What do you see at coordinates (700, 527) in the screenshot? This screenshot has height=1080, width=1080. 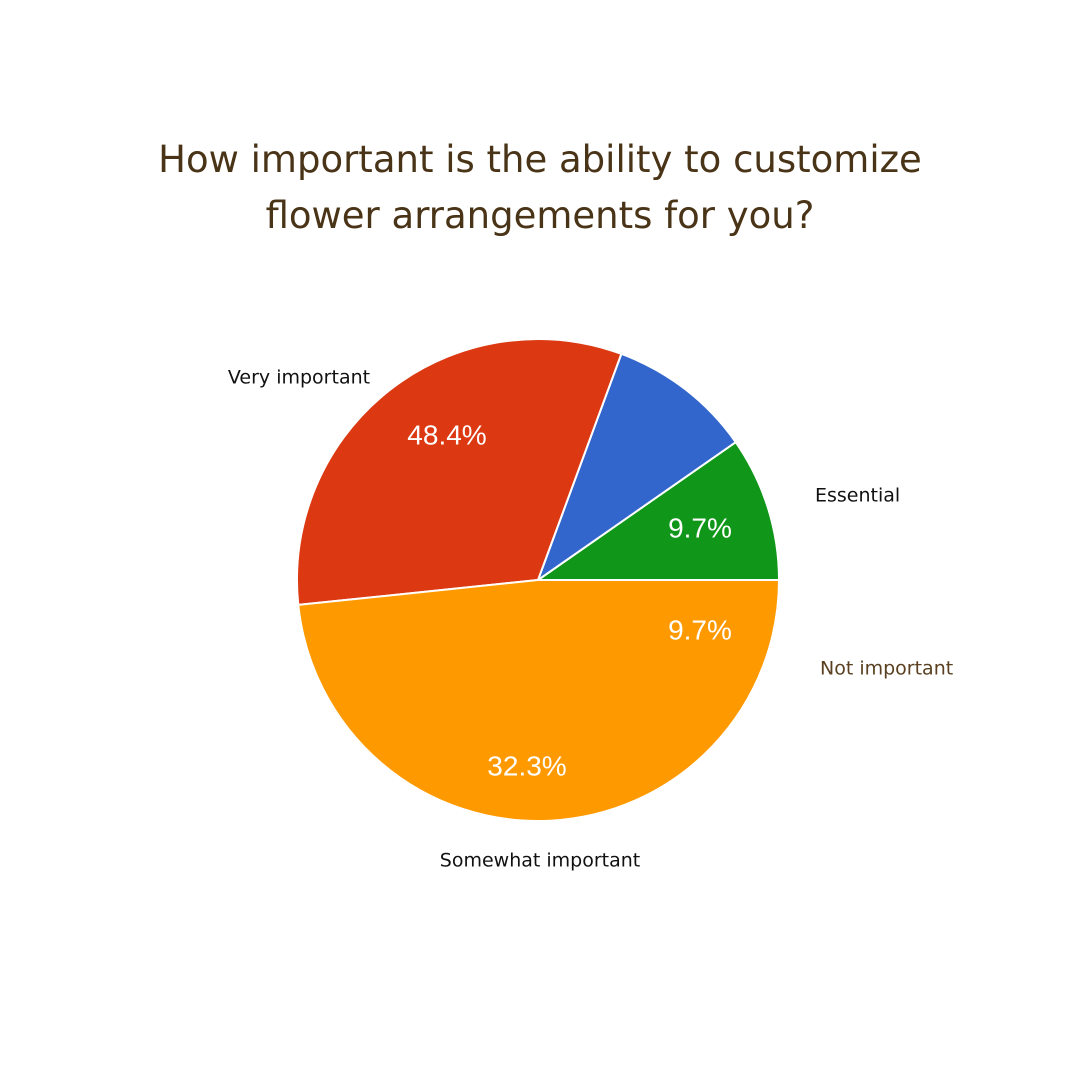 I see `pie-percent-essential: 9.7%` at bounding box center [700, 527].